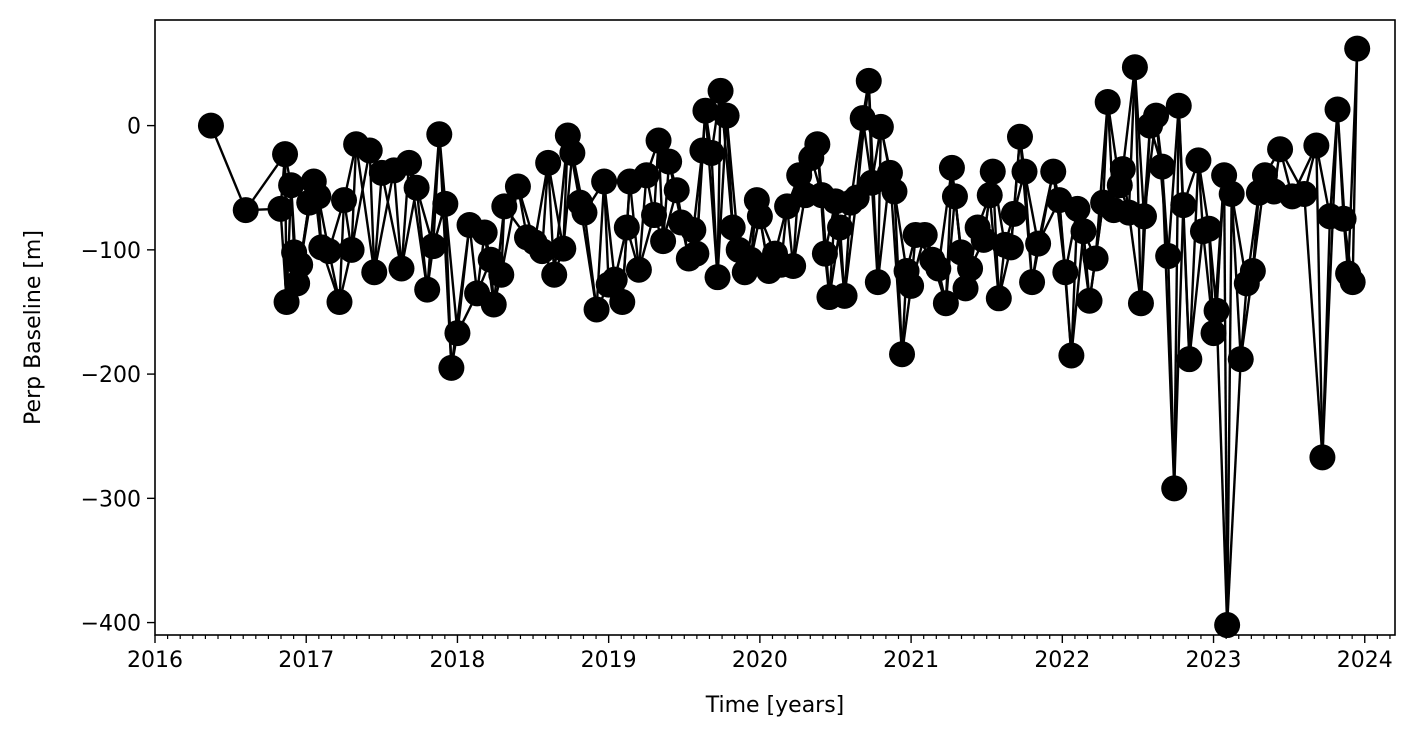 The height and width of the screenshot is (741, 1423). I want to click on y-tick-label: −100, so click(111, 251).